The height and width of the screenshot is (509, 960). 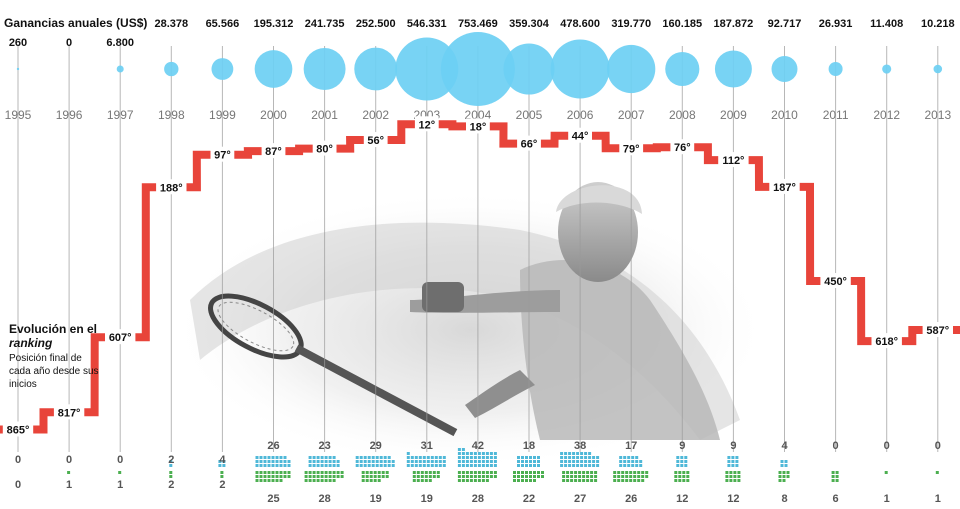 I want to click on earnings-value-label: 241.735, so click(x=325, y=24).